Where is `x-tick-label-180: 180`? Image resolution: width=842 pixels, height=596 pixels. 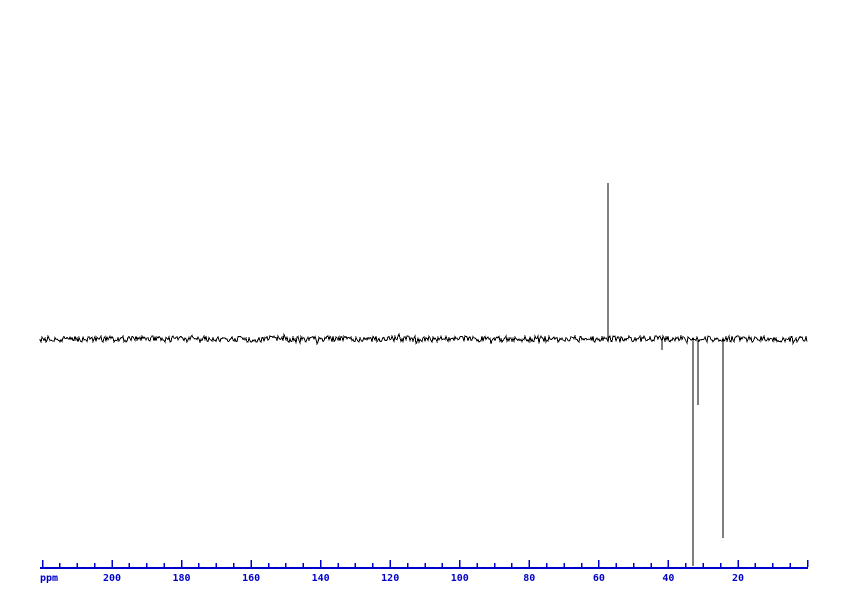 x-tick-label-180: 180 is located at coordinates (181, 578).